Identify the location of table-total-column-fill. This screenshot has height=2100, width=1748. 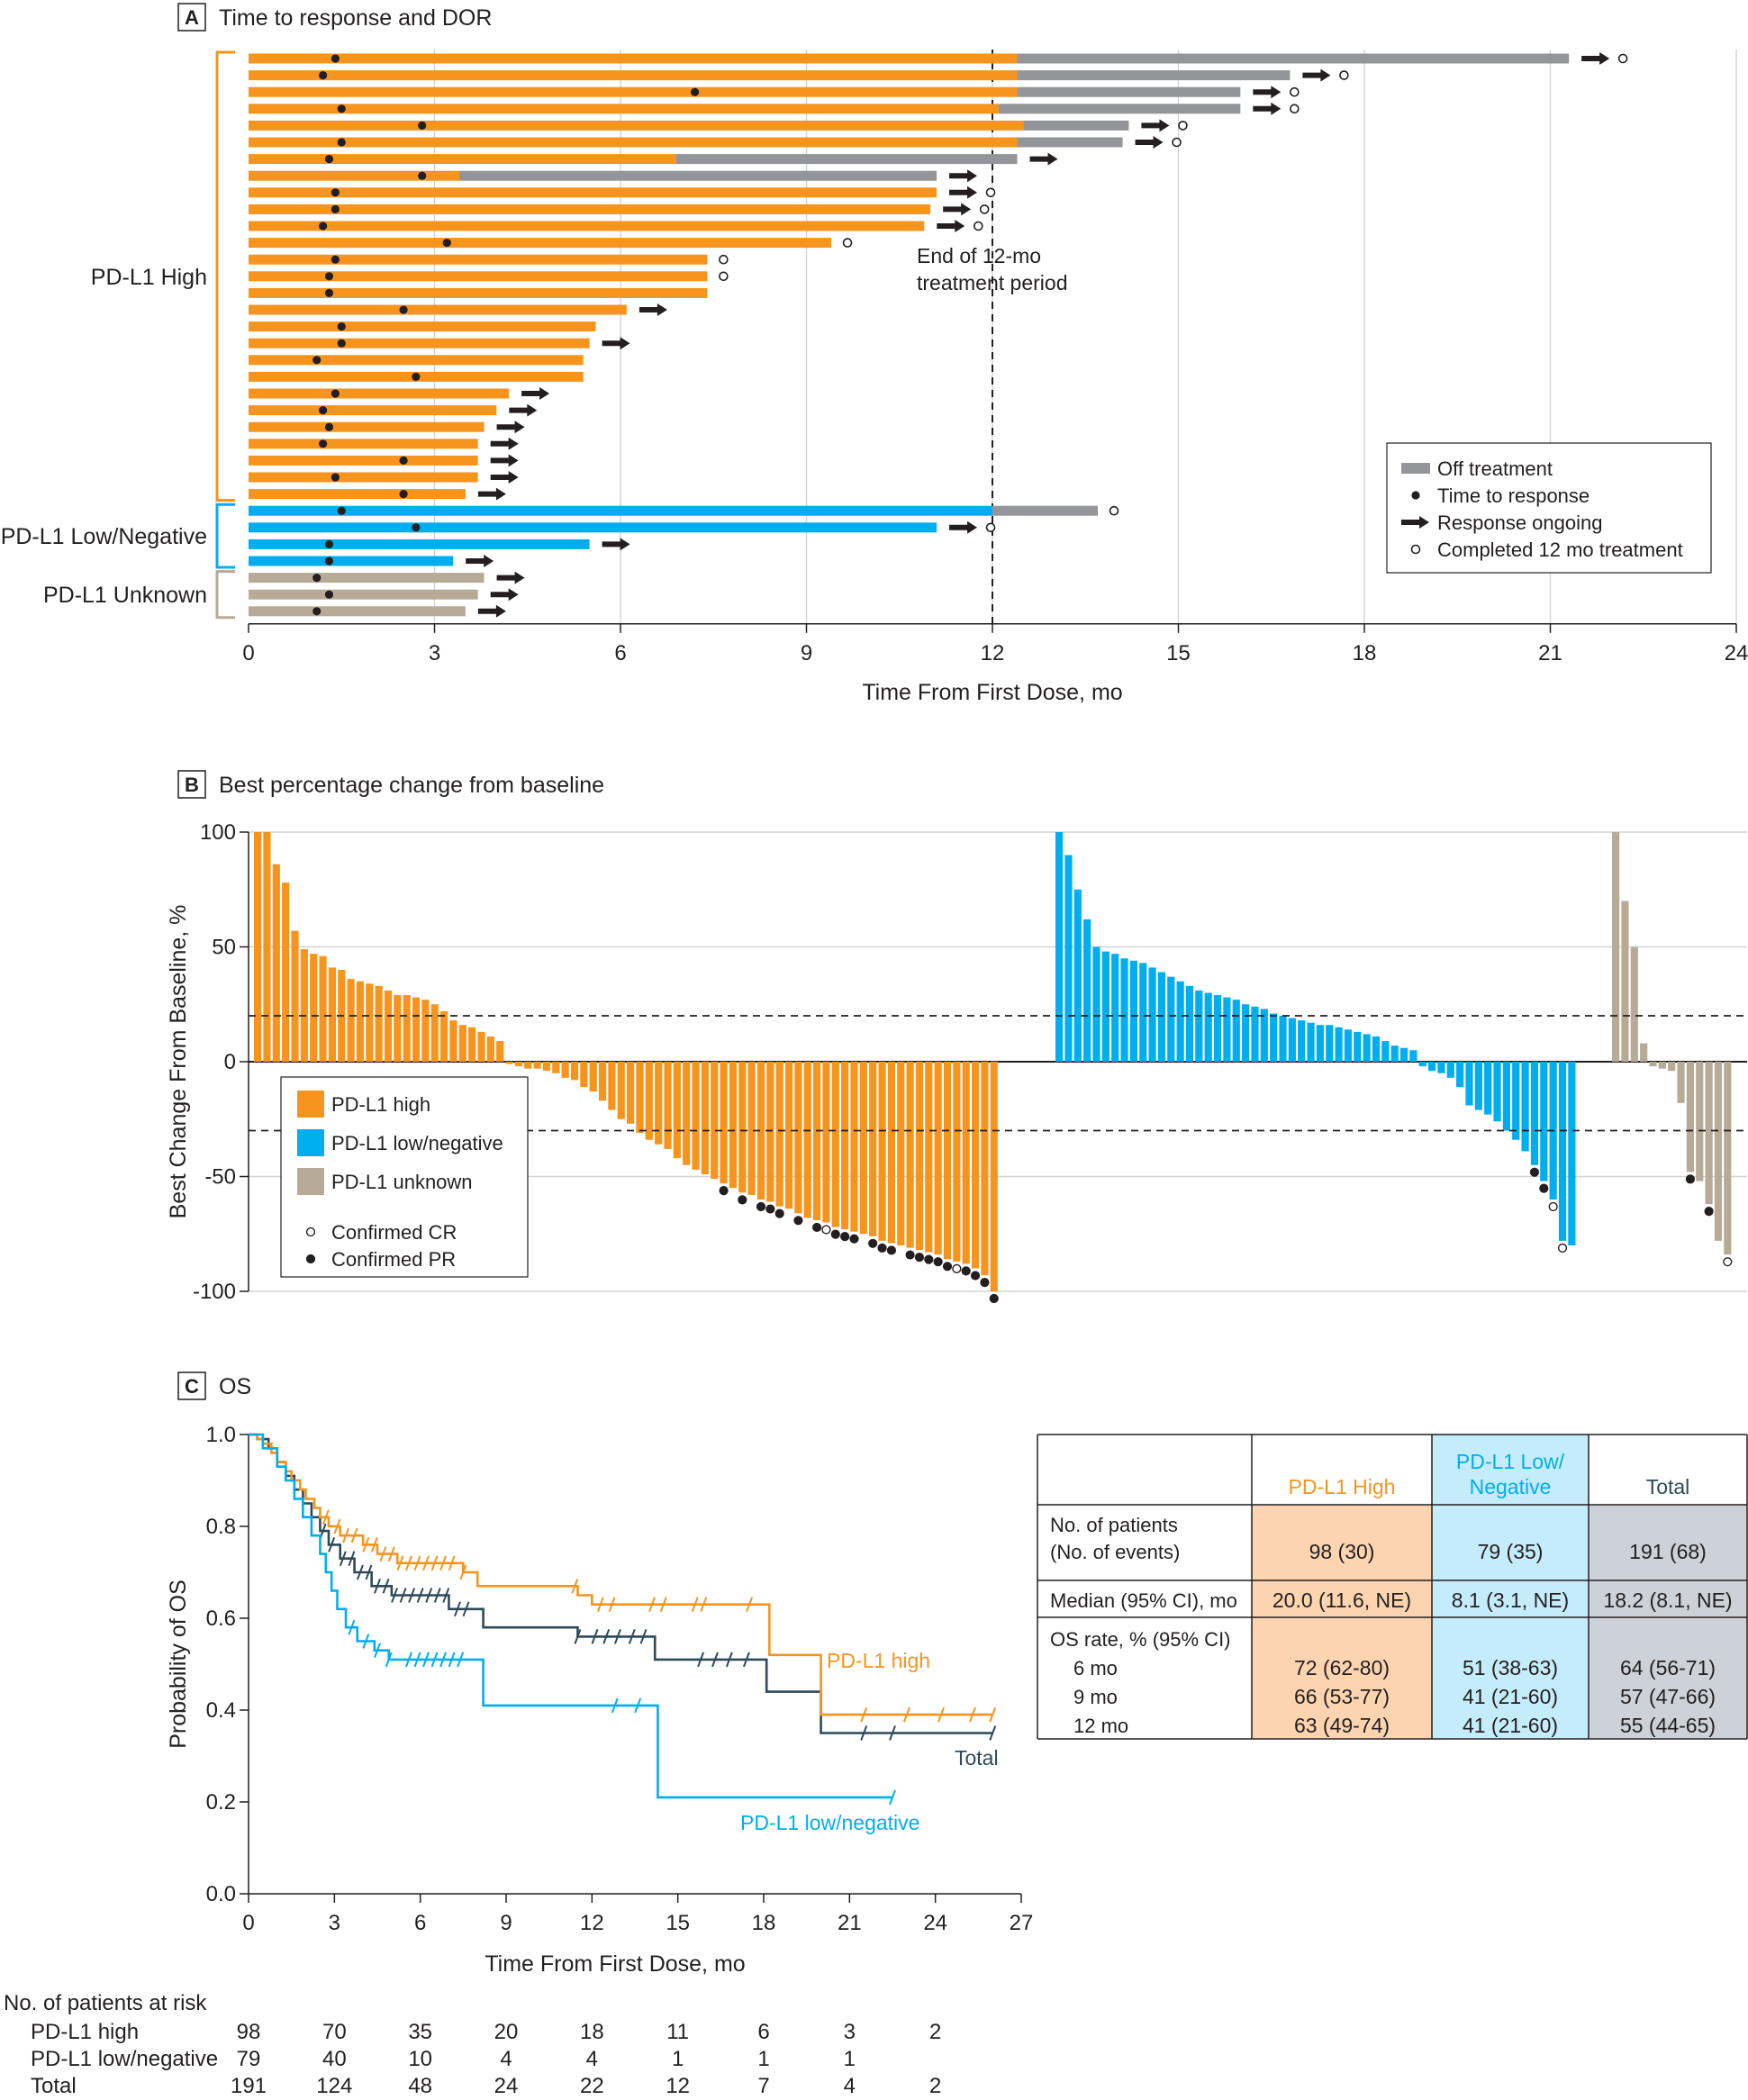
(1668, 1622).